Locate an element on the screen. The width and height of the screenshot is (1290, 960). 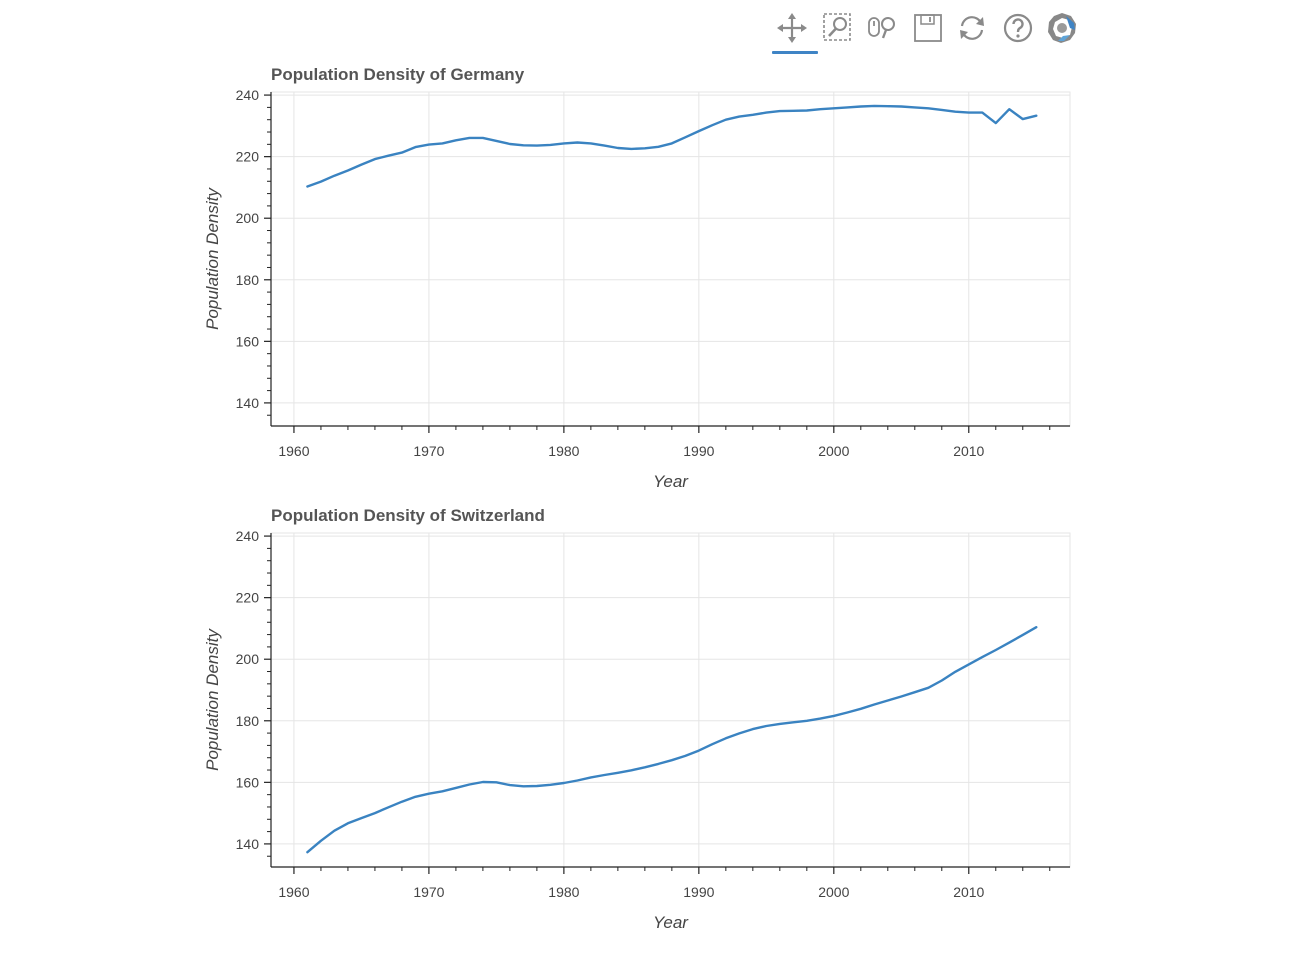
wheel-zoom-icon is located at coordinates (881, 28).